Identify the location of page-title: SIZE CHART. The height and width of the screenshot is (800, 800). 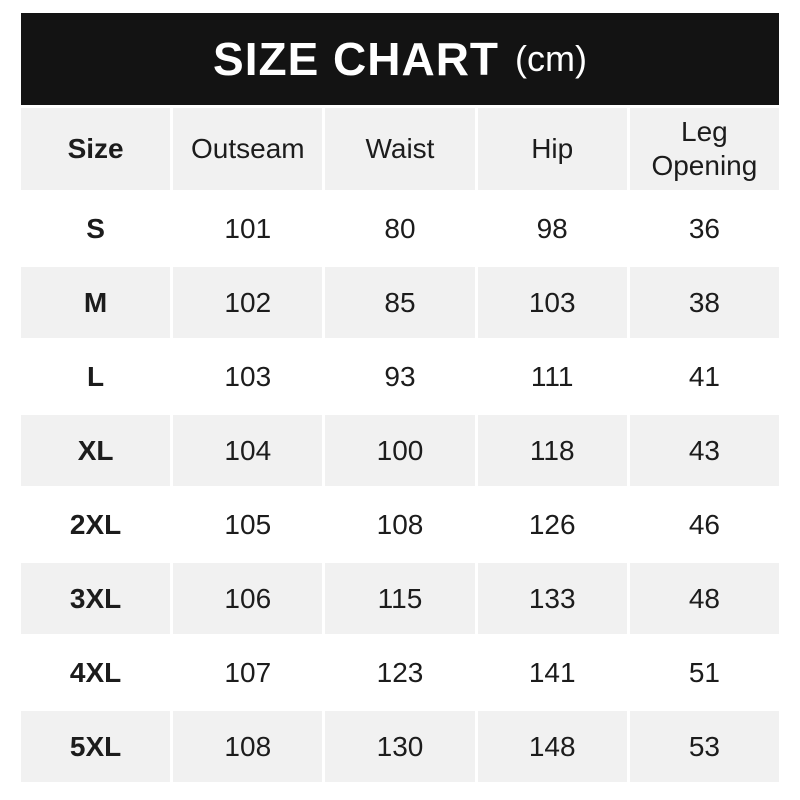
(356, 59).